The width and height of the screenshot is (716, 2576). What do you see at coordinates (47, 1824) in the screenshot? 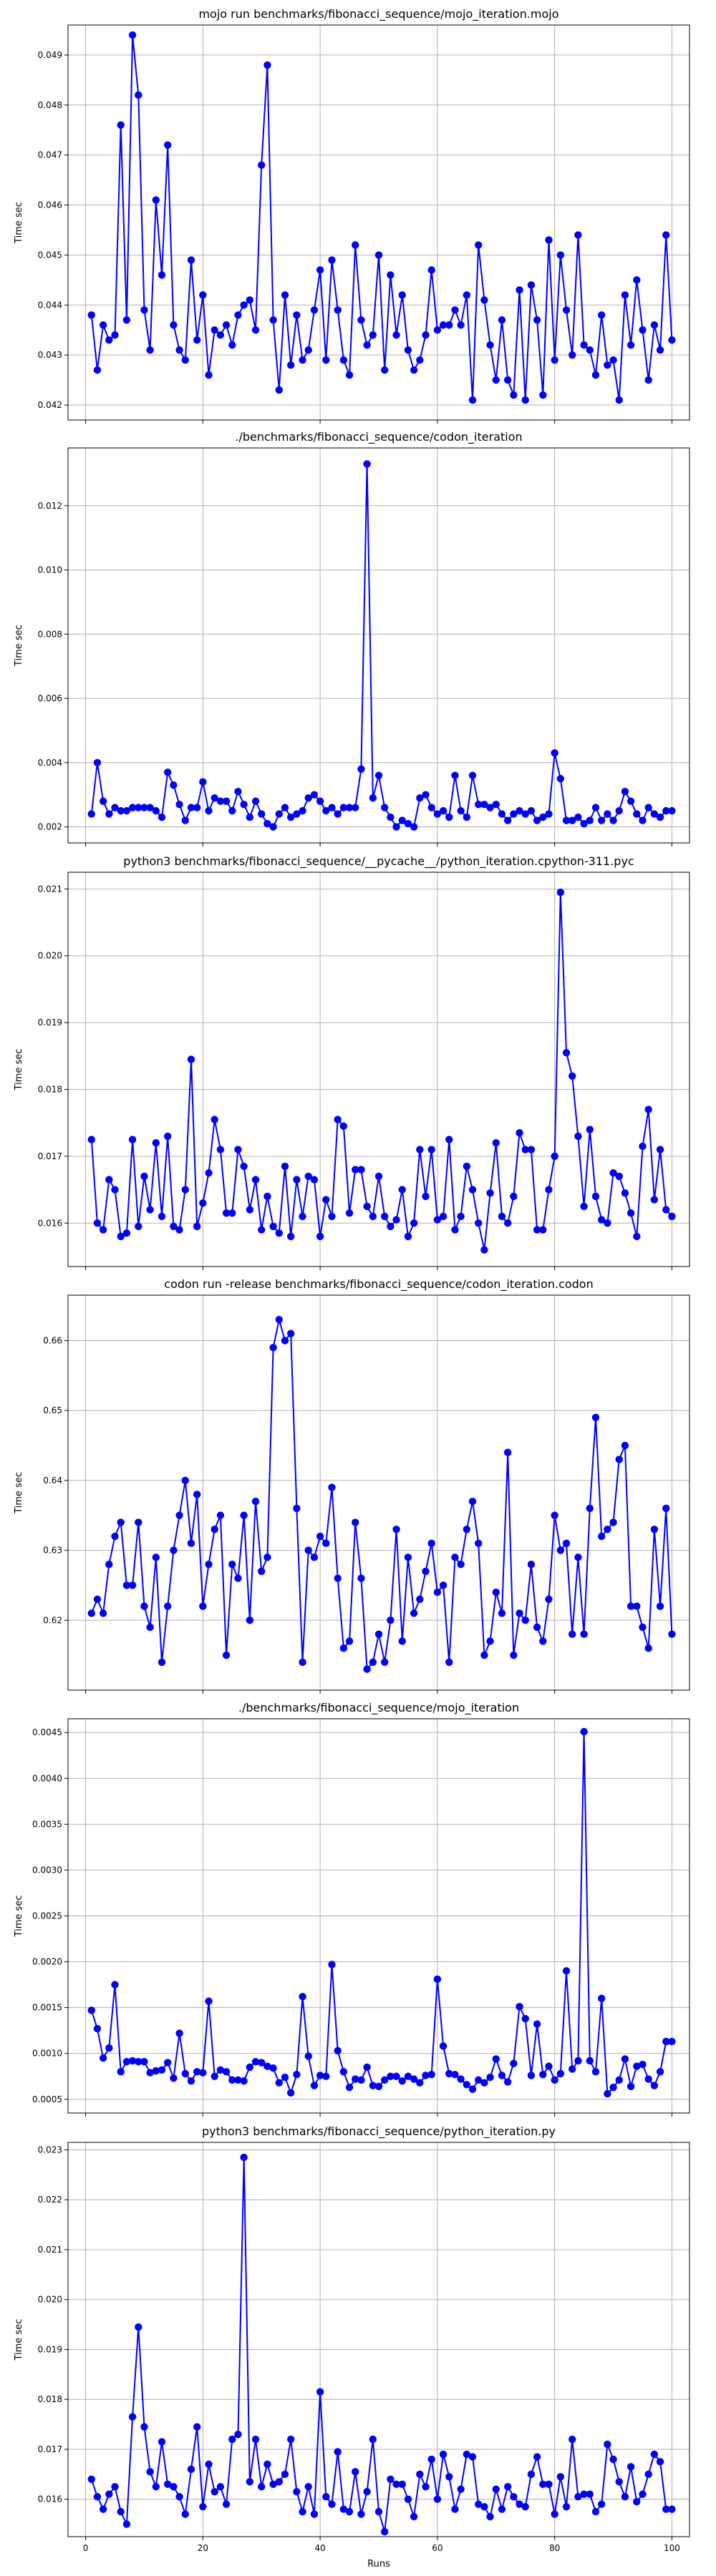
I see `y-tick-label: 0.0035` at bounding box center [47, 1824].